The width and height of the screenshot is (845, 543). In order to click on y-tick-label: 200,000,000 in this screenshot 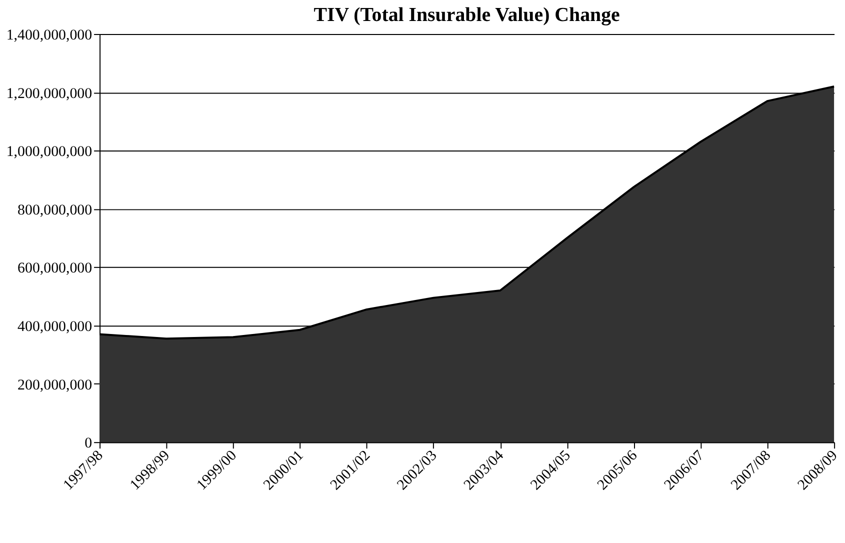, I will do `click(55, 385)`.